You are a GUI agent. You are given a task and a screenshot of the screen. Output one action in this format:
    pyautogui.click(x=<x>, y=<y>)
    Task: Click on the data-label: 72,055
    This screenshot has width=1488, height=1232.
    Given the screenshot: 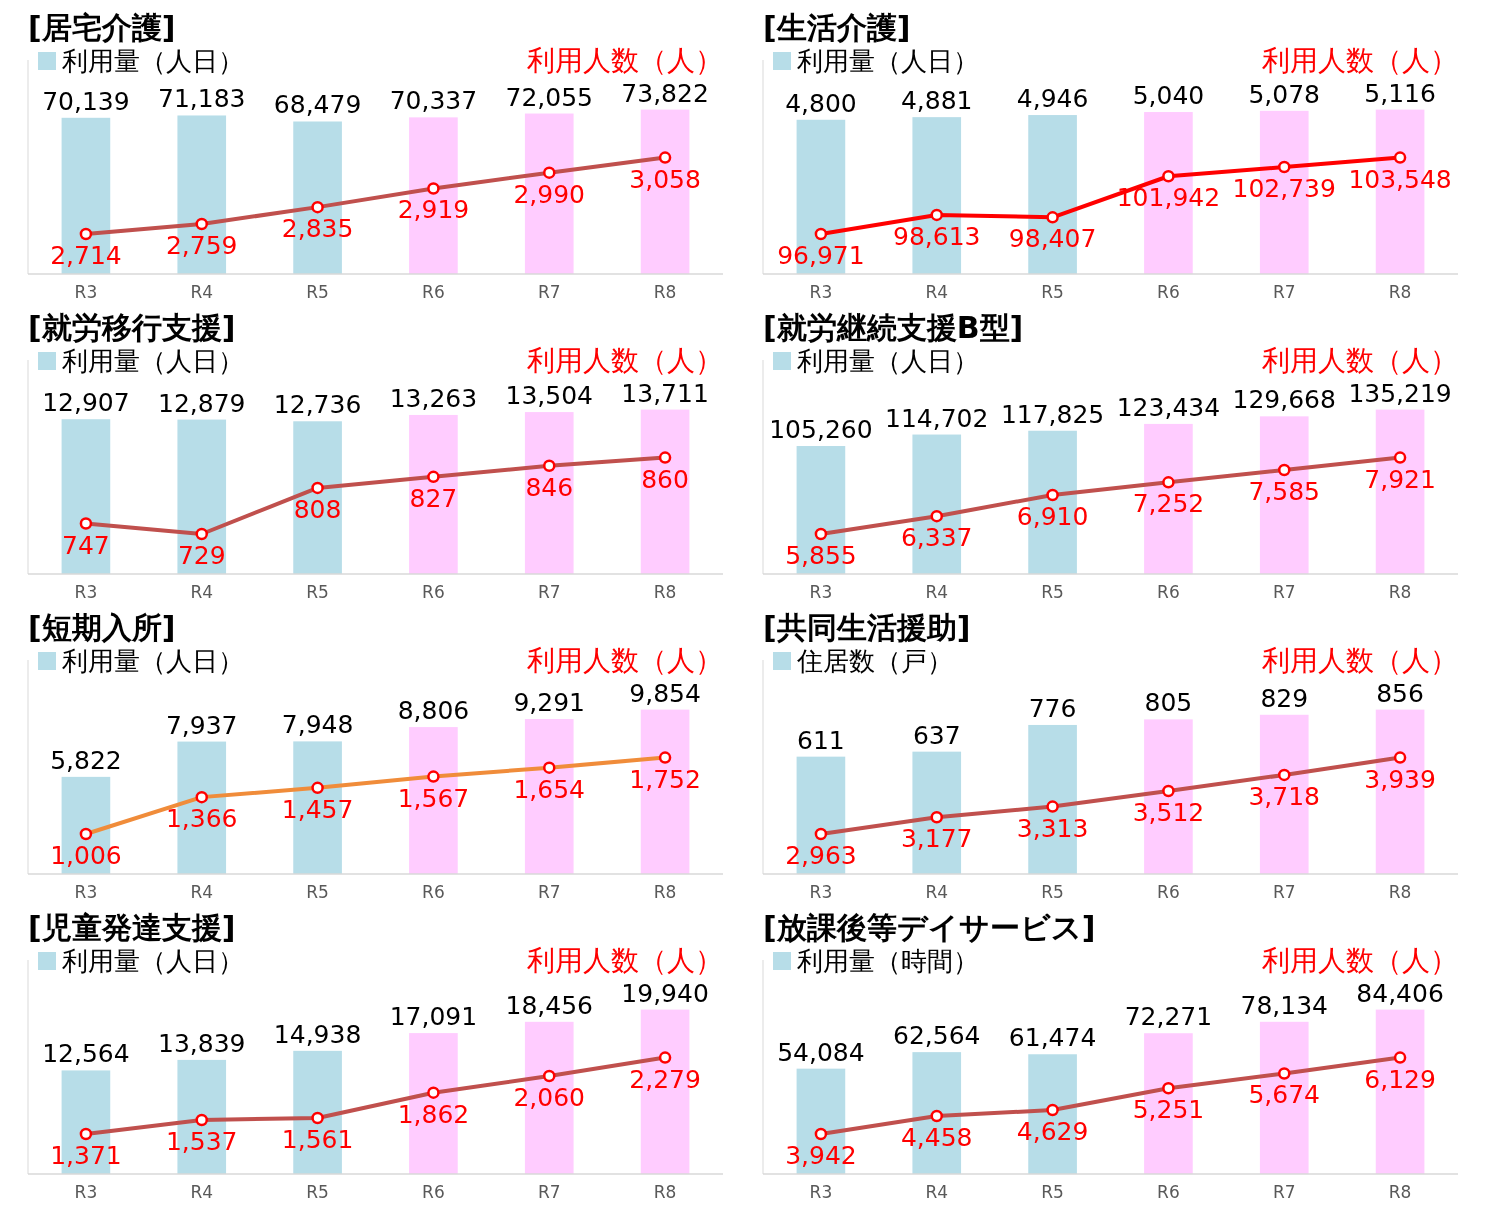 What is the action you would take?
    pyautogui.click(x=549, y=97)
    